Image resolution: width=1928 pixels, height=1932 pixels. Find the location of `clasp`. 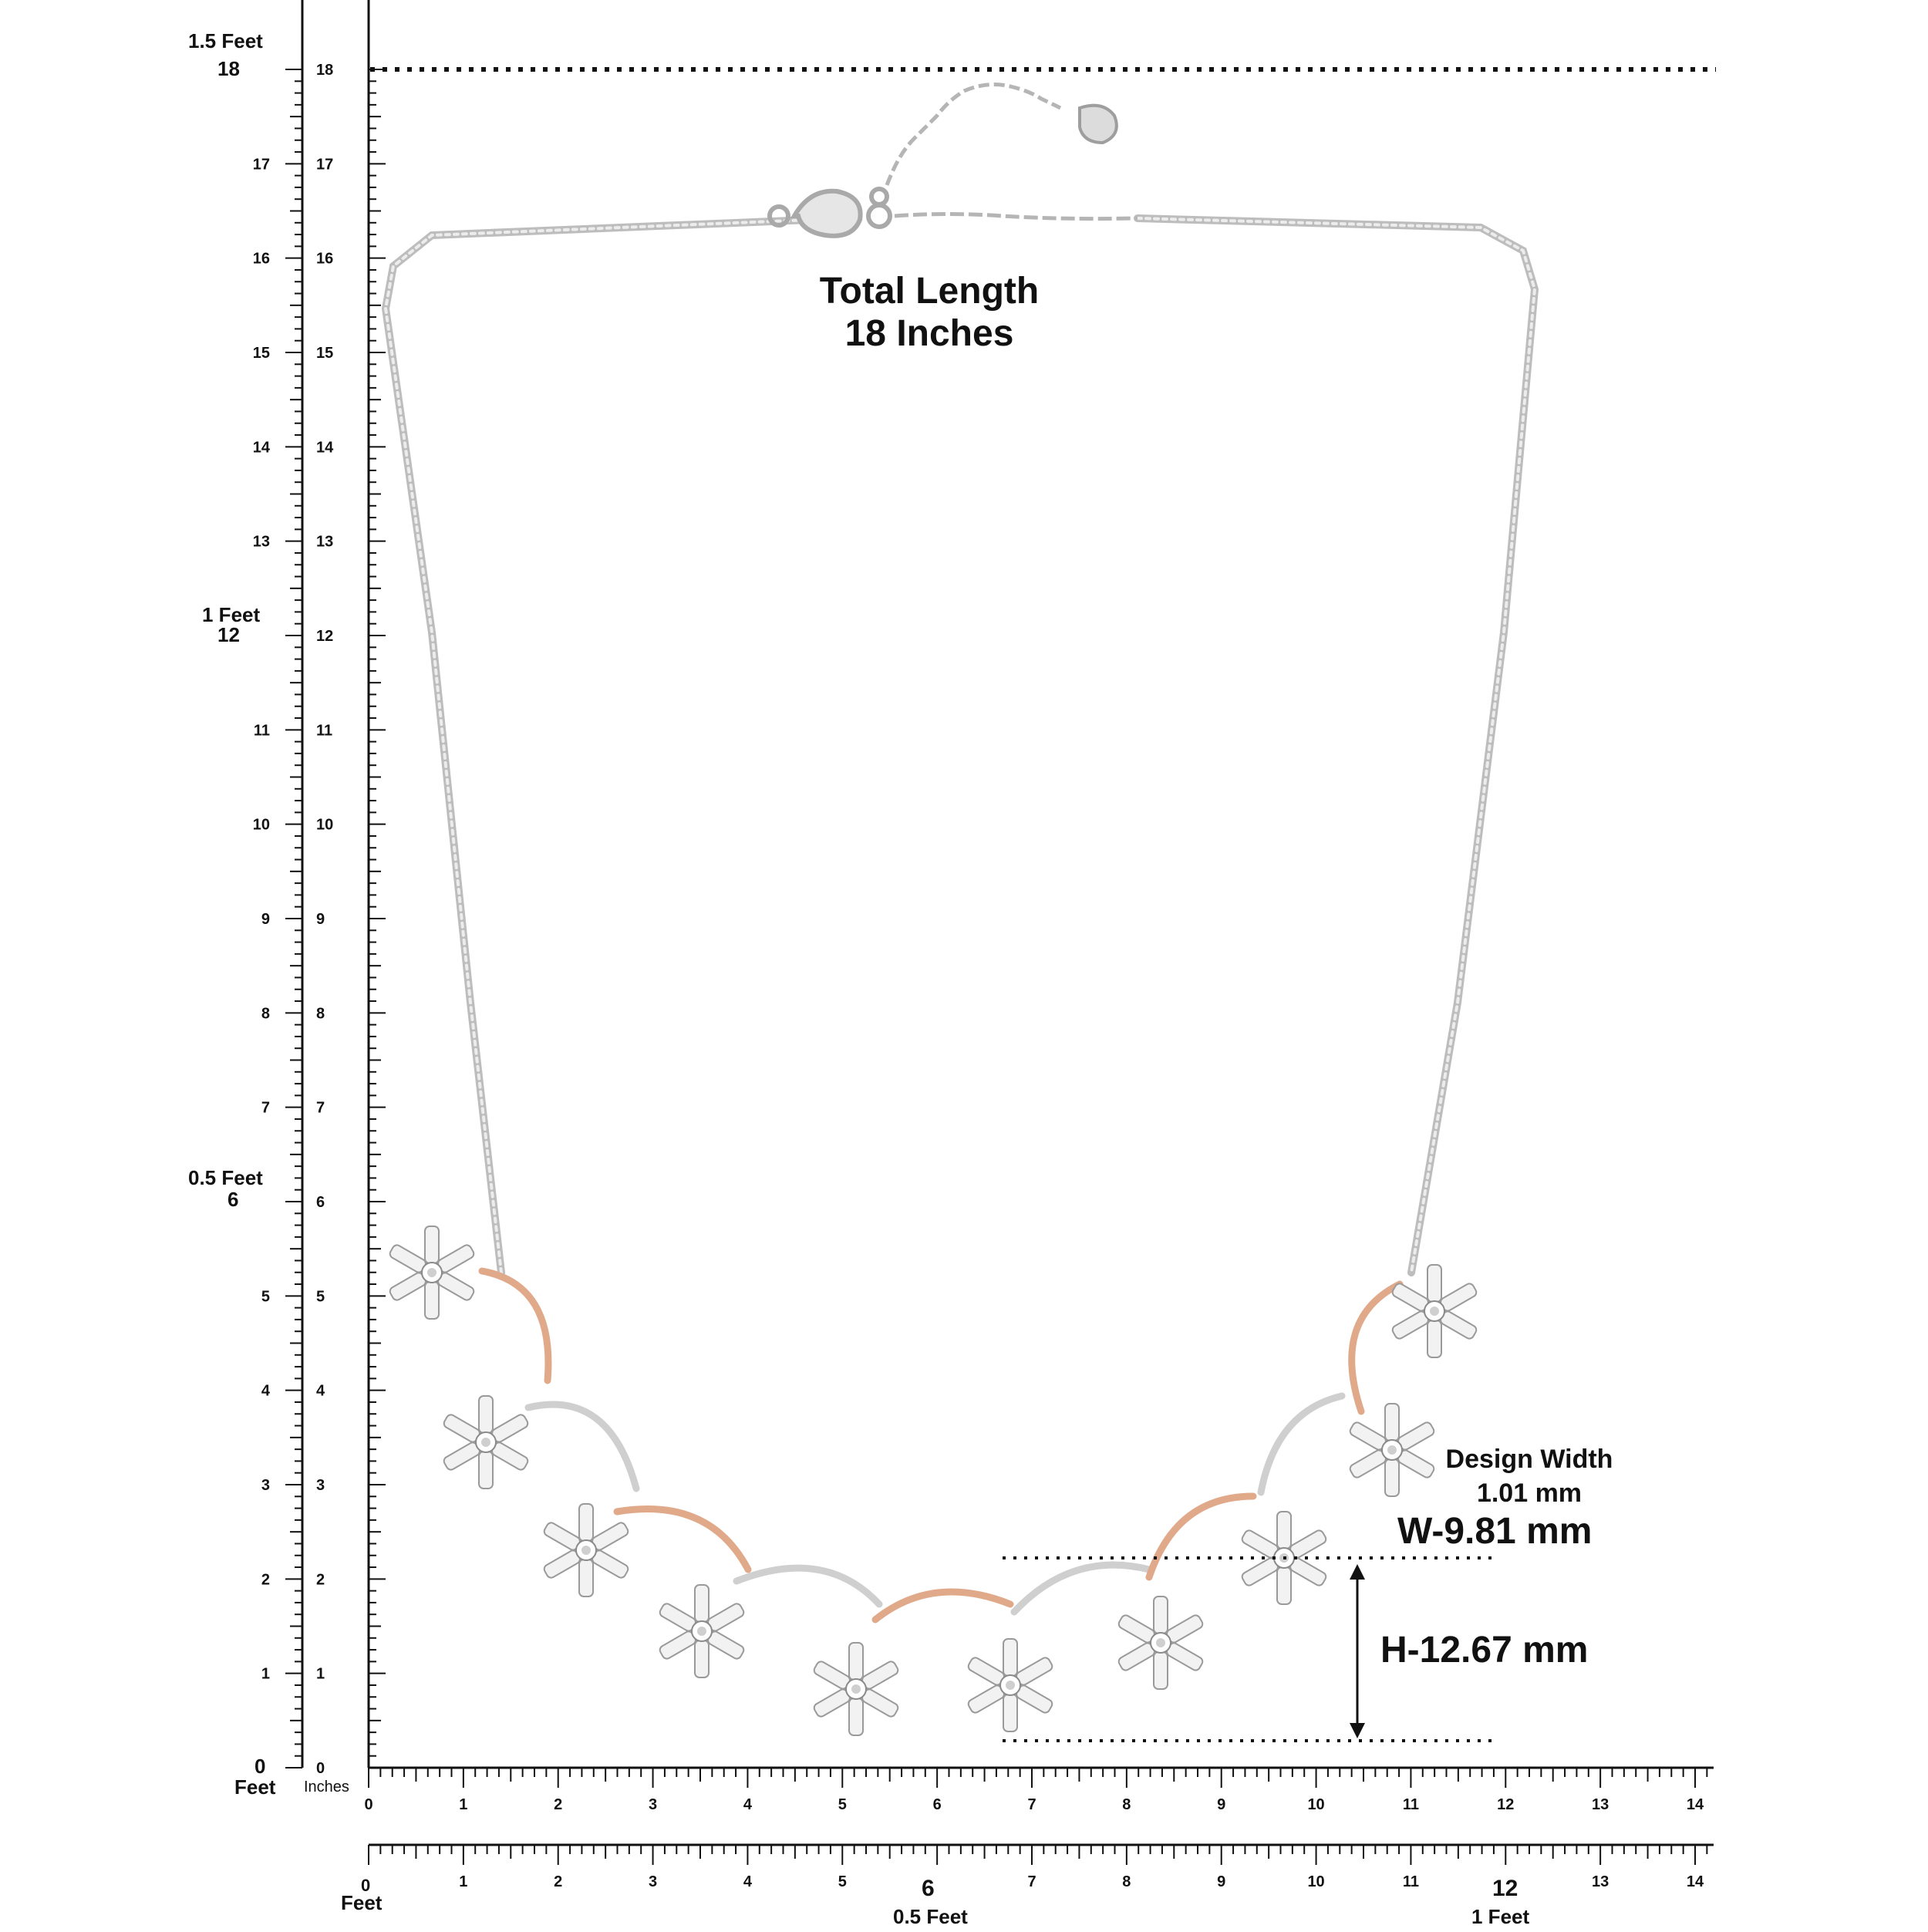

clasp is located at coordinates (953, 160).